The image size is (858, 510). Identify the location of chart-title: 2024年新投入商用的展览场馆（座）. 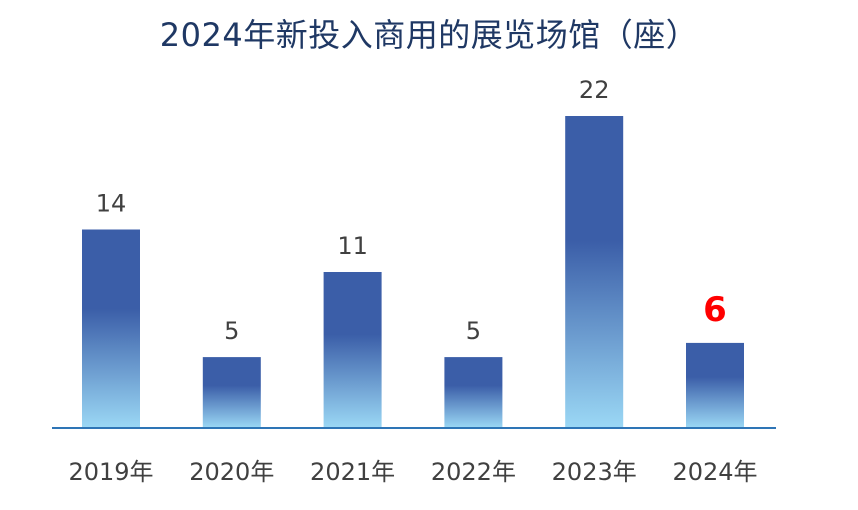
(429, 35).